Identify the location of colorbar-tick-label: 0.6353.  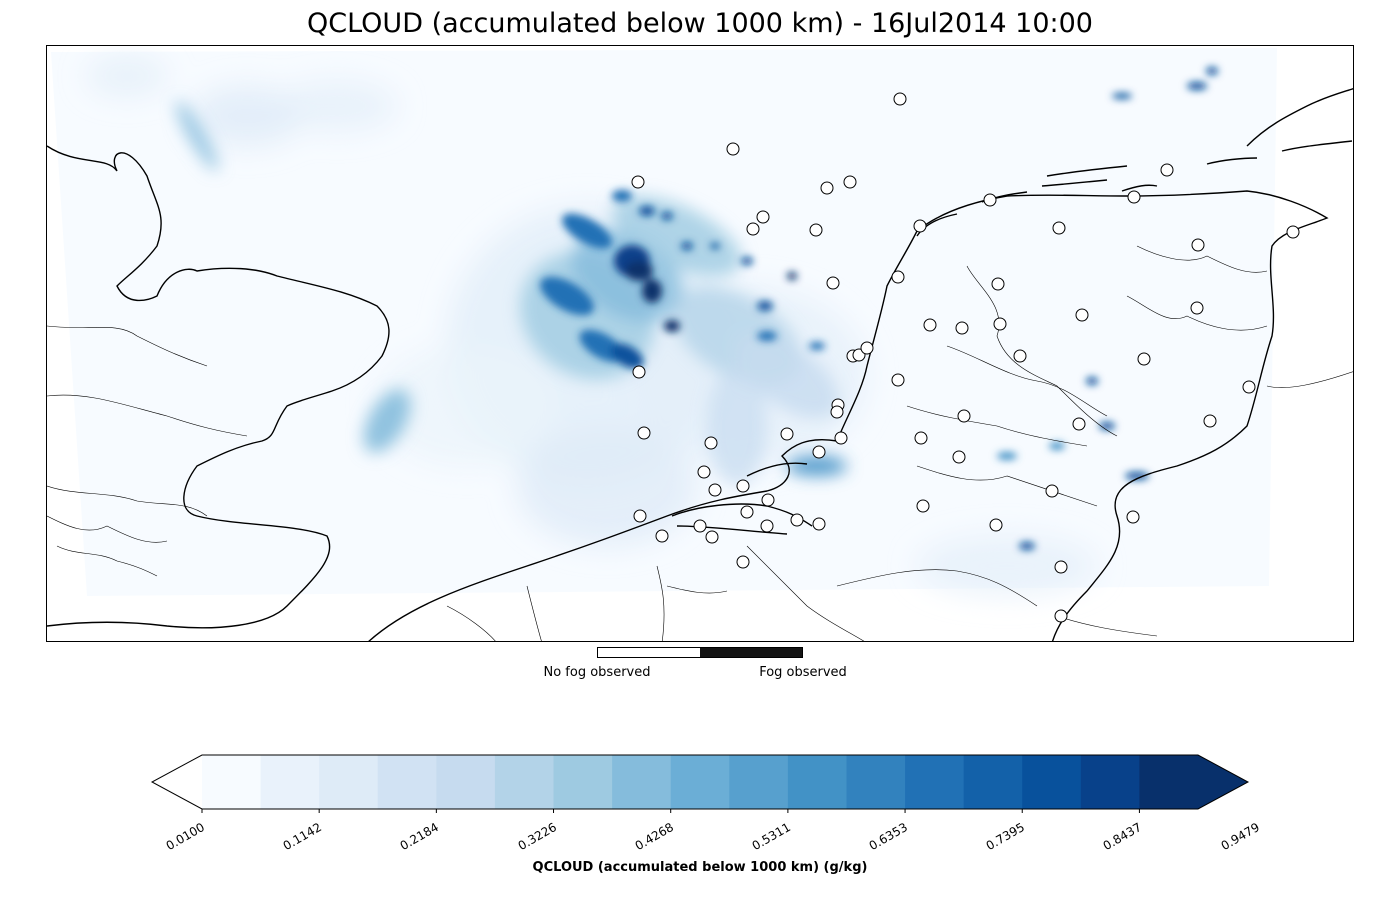
(888, 837).